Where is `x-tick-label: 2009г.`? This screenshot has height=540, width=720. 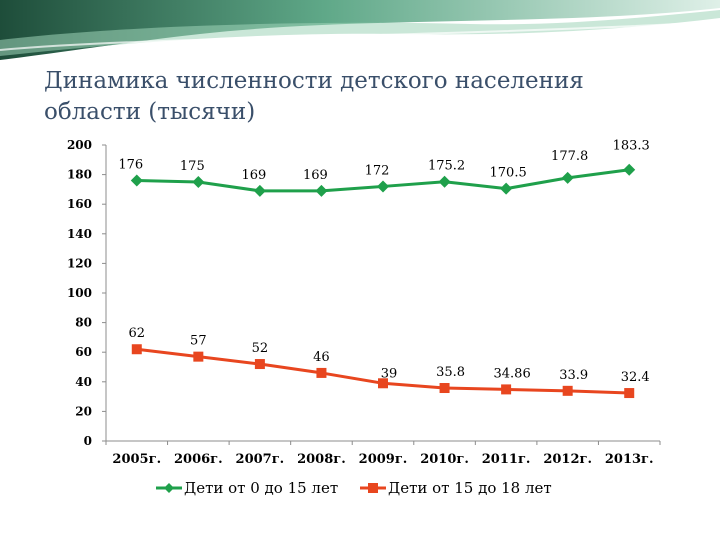 x-tick-label: 2009г. is located at coordinates (383, 459).